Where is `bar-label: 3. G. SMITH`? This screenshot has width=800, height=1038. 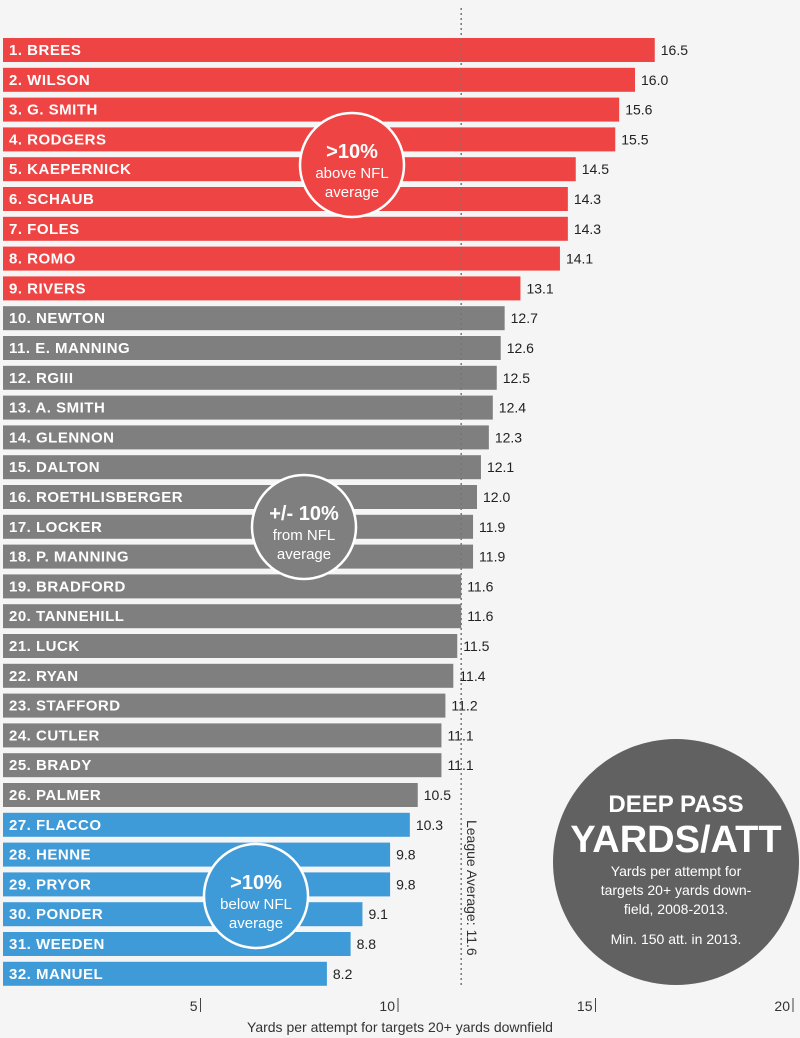
bar-label: 3. G. SMITH is located at coordinates (53, 110).